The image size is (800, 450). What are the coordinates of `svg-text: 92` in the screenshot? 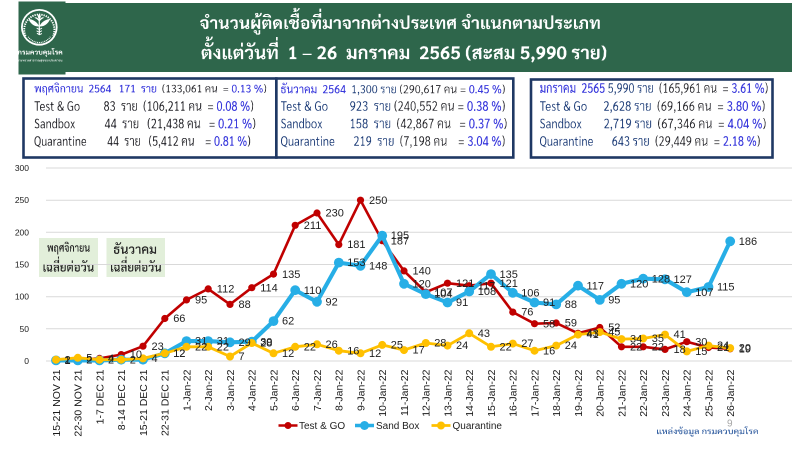 It's located at (332, 302).